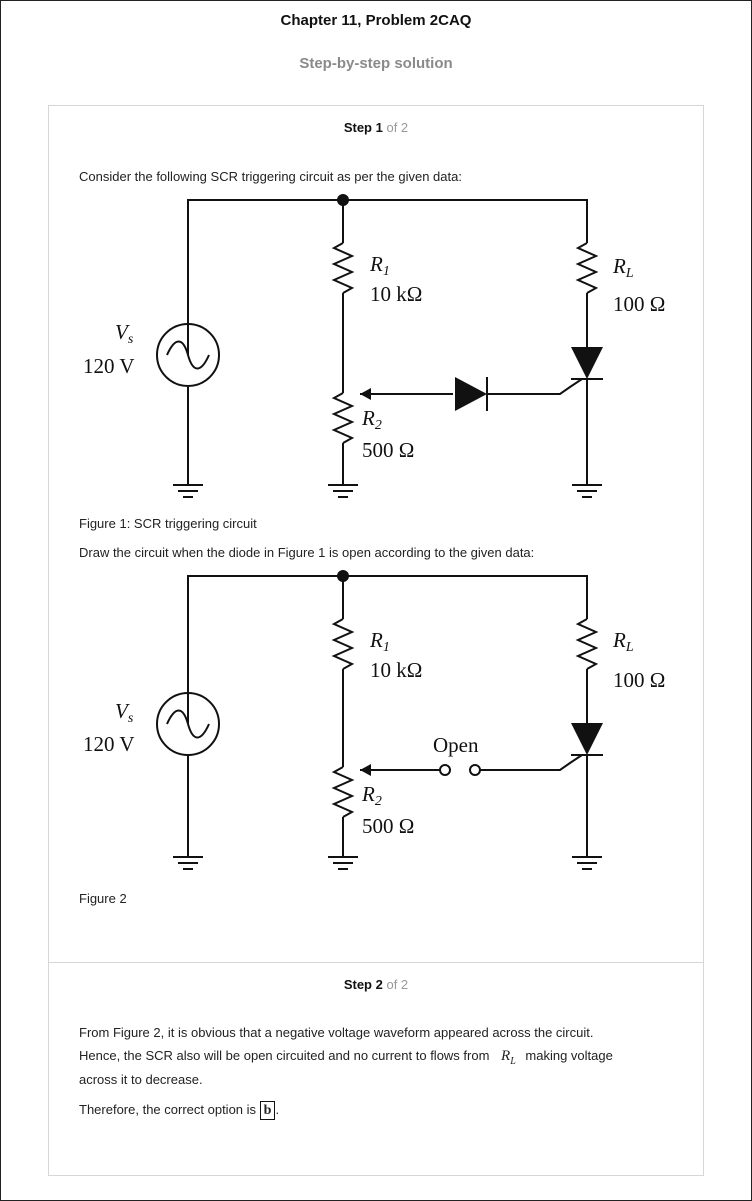 The image size is (752, 1201). Describe the element at coordinates (639, 304) in the screenshot. I see `fig1-rl-value: 100 Ω` at that location.